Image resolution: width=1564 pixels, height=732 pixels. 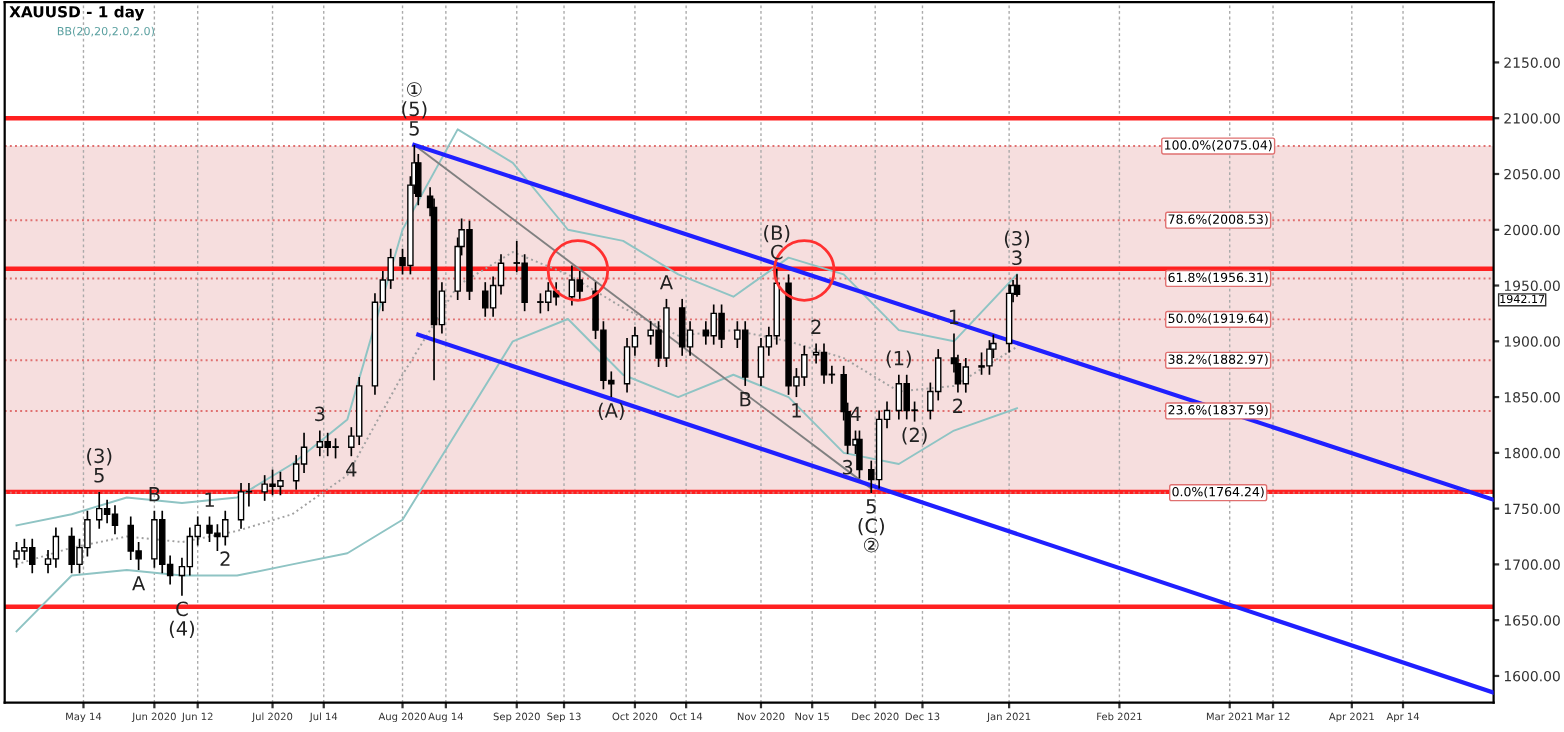 What do you see at coordinates (914, 436) in the screenshot?
I see `annotation: (2)` at bounding box center [914, 436].